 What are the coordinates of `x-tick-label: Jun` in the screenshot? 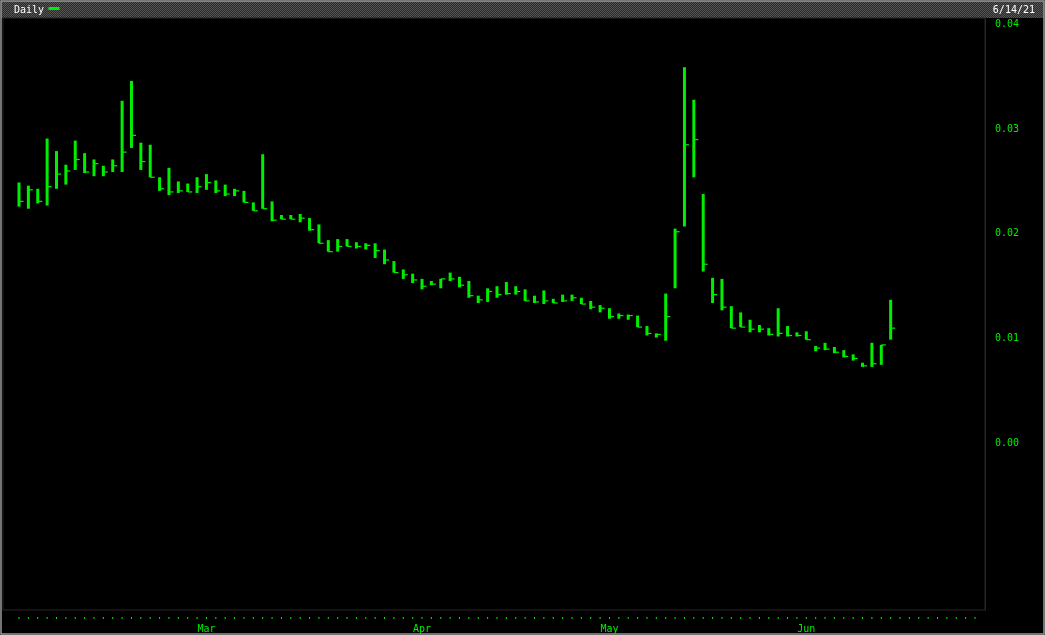 It's located at (806, 628).